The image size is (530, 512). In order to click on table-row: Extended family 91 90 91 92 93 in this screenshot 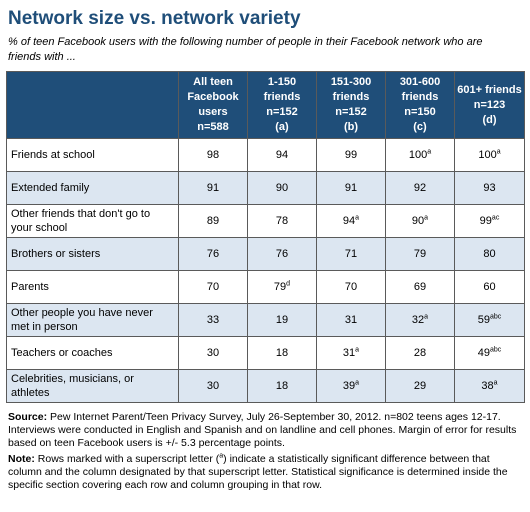, I will do `click(265, 188)`.